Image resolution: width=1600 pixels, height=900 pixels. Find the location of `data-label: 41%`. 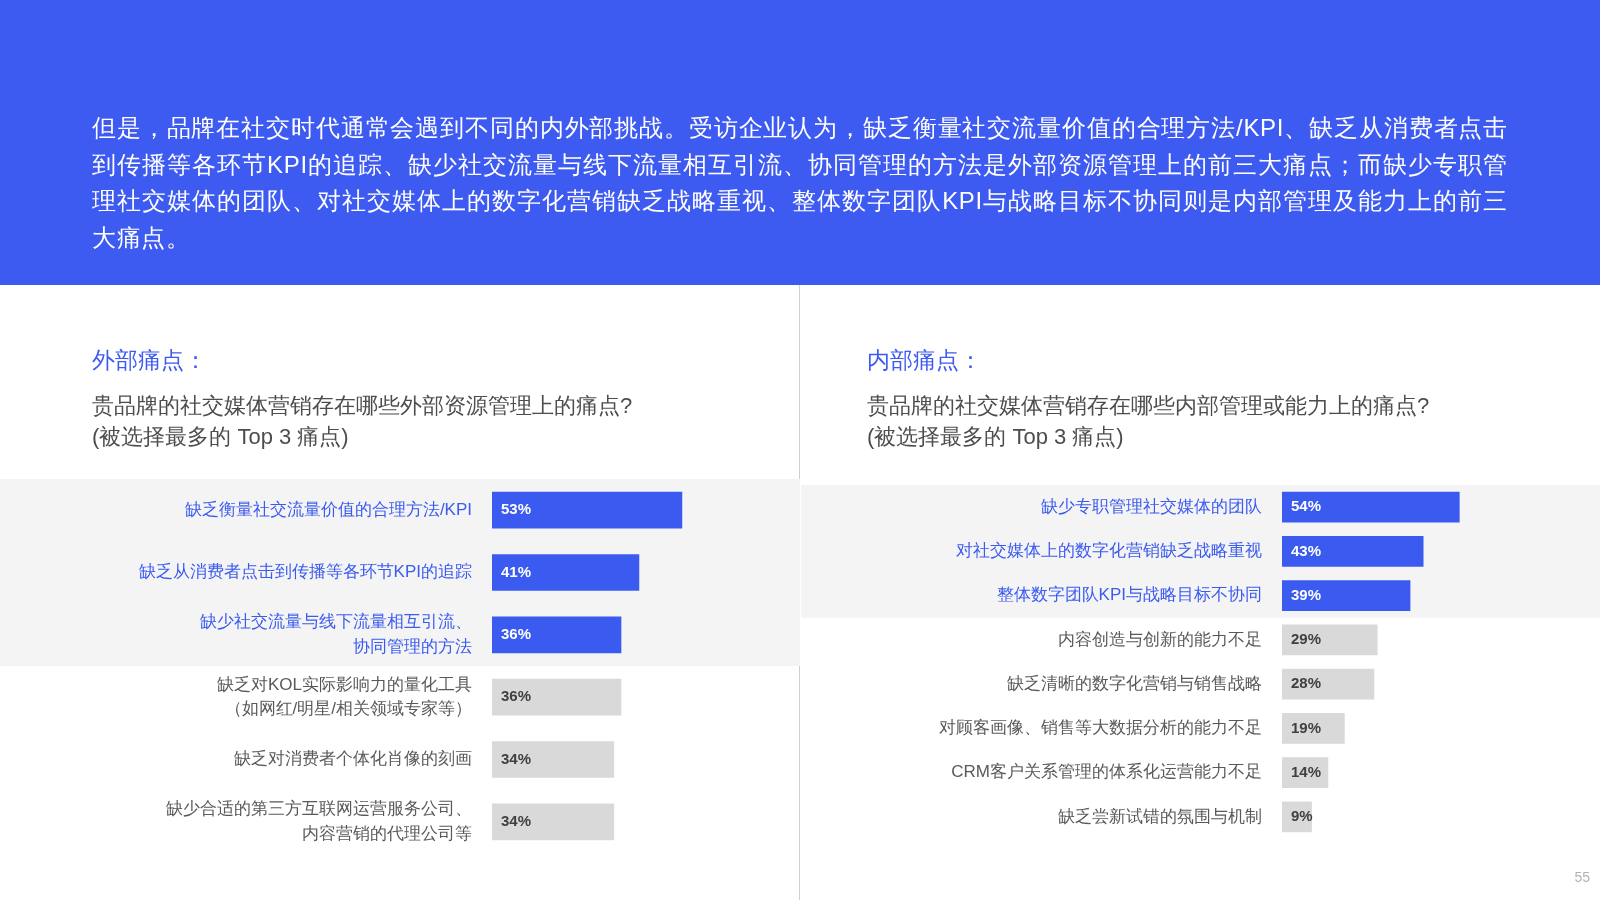

data-label: 41% is located at coordinates (516, 571).